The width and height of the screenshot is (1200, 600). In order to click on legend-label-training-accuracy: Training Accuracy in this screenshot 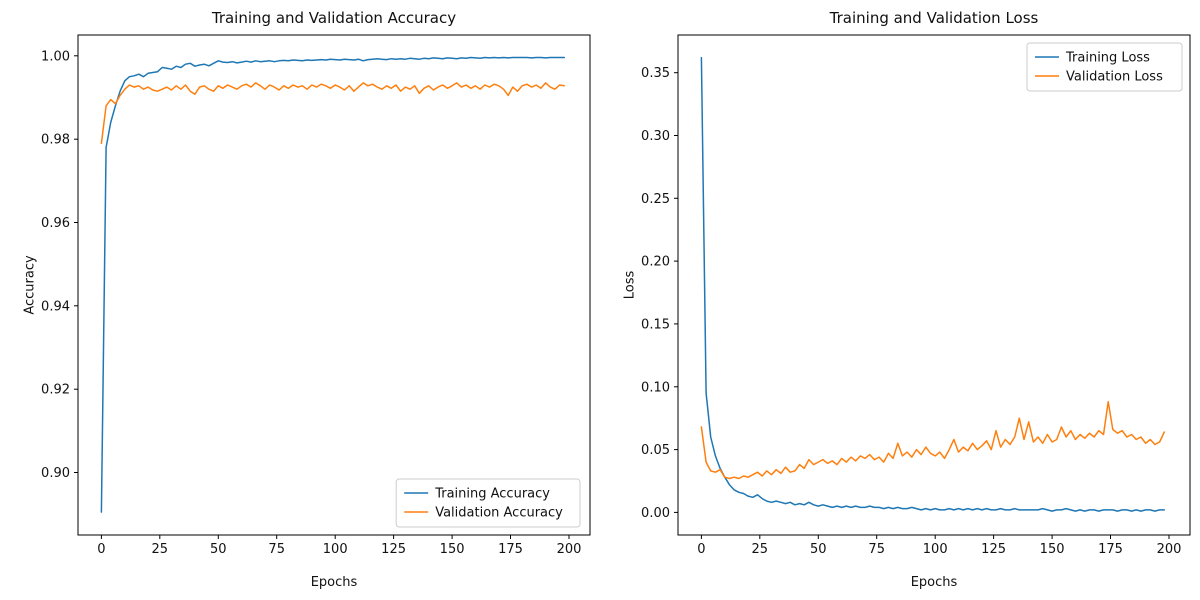, I will do `click(492, 494)`.